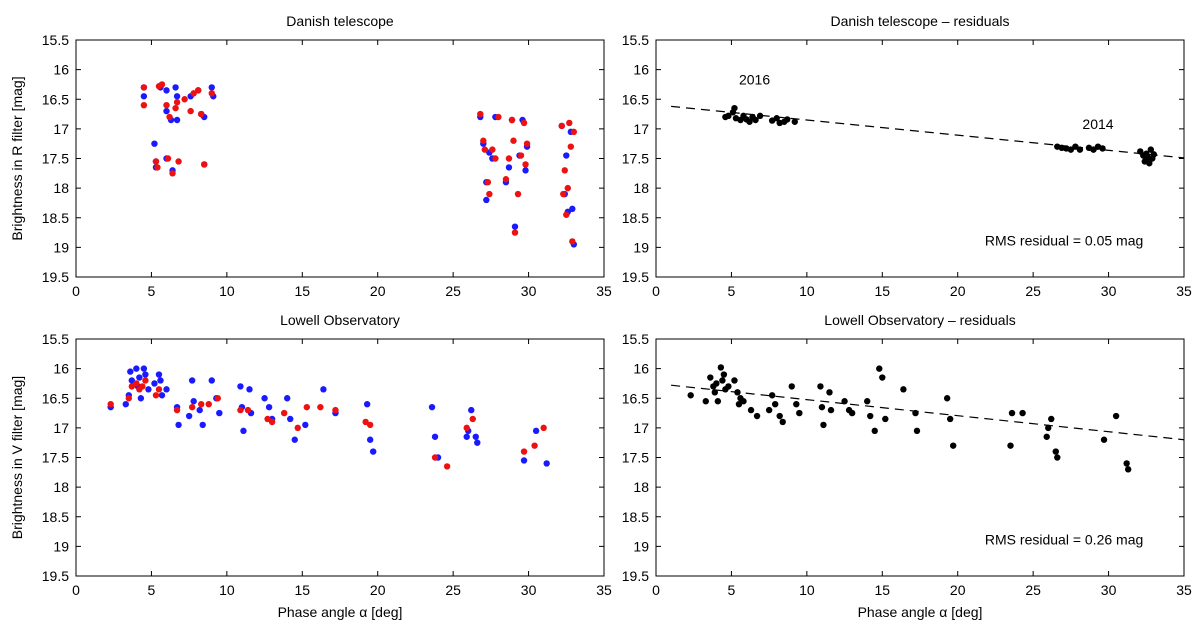 The width and height of the screenshot is (1200, 630). I want to click on annotation: RMS residual = 0.26 mag, so click(1064, 540).